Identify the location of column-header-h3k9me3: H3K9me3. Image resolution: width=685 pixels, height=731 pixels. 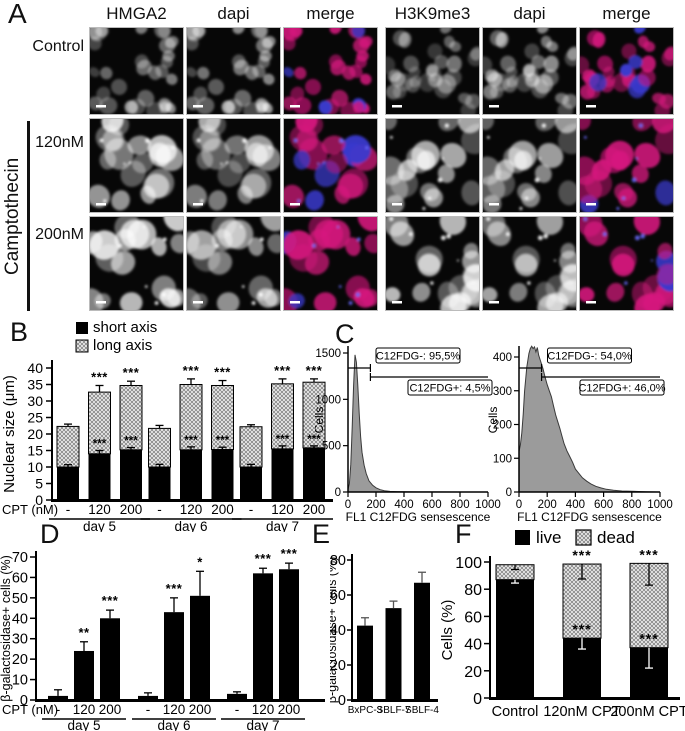
(432, 13).